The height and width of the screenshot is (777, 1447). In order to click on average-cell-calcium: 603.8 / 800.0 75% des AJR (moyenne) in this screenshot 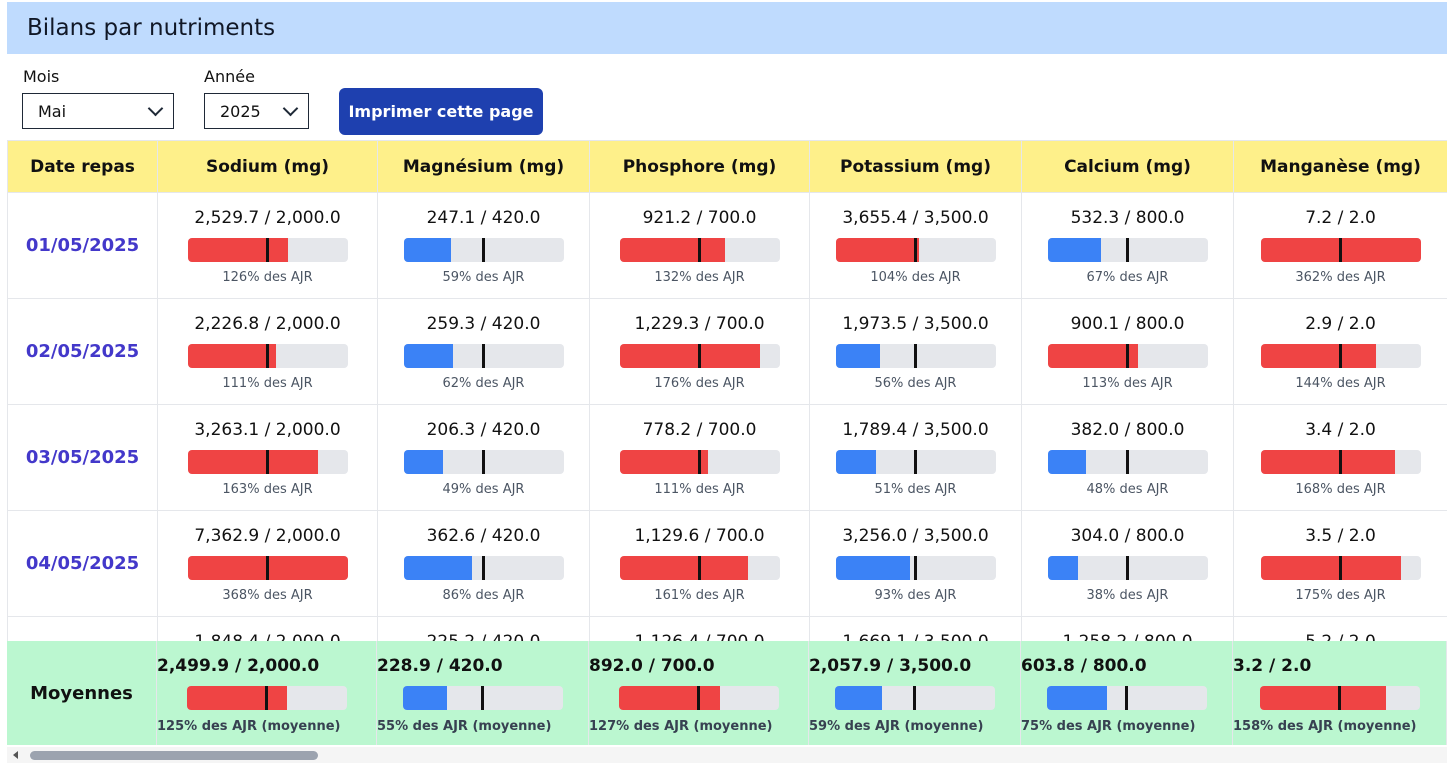, I will do `click(1127, 693)`.